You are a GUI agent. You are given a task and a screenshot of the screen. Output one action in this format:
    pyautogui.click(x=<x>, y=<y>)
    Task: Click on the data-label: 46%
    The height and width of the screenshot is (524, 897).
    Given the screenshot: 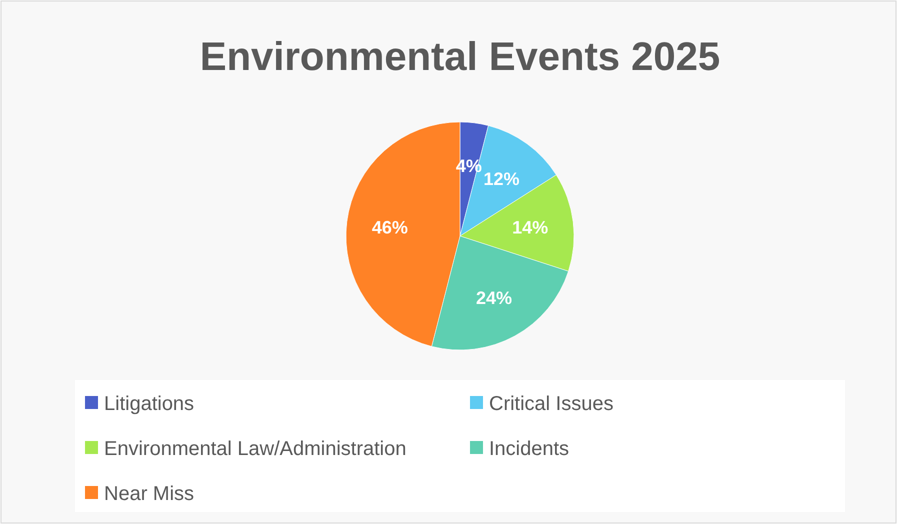 What is the action you would take?
    pyautogui.click(x=390, y=227)
    